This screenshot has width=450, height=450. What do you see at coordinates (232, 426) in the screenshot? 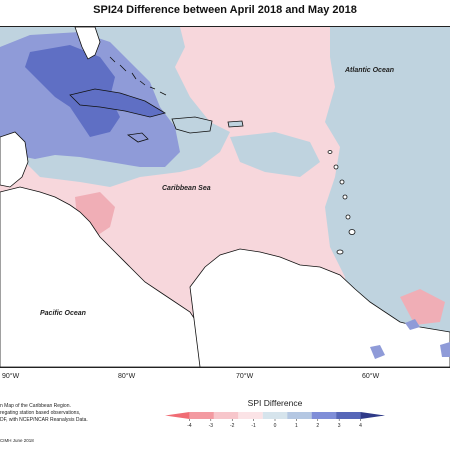
I see `legend-tick-label: -2` at bounding box center [232, 426].